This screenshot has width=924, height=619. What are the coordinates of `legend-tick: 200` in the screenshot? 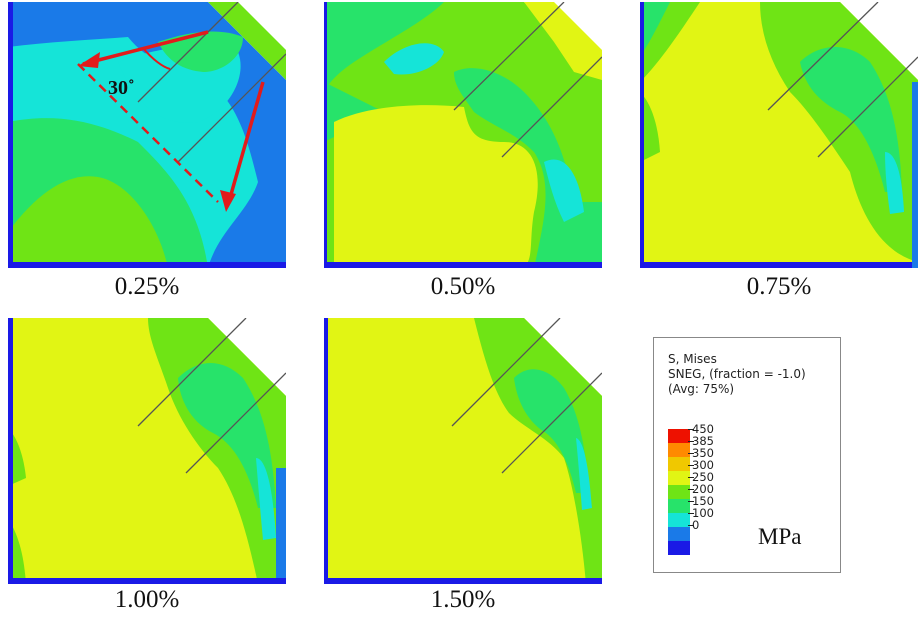 It's located at (701, 489).